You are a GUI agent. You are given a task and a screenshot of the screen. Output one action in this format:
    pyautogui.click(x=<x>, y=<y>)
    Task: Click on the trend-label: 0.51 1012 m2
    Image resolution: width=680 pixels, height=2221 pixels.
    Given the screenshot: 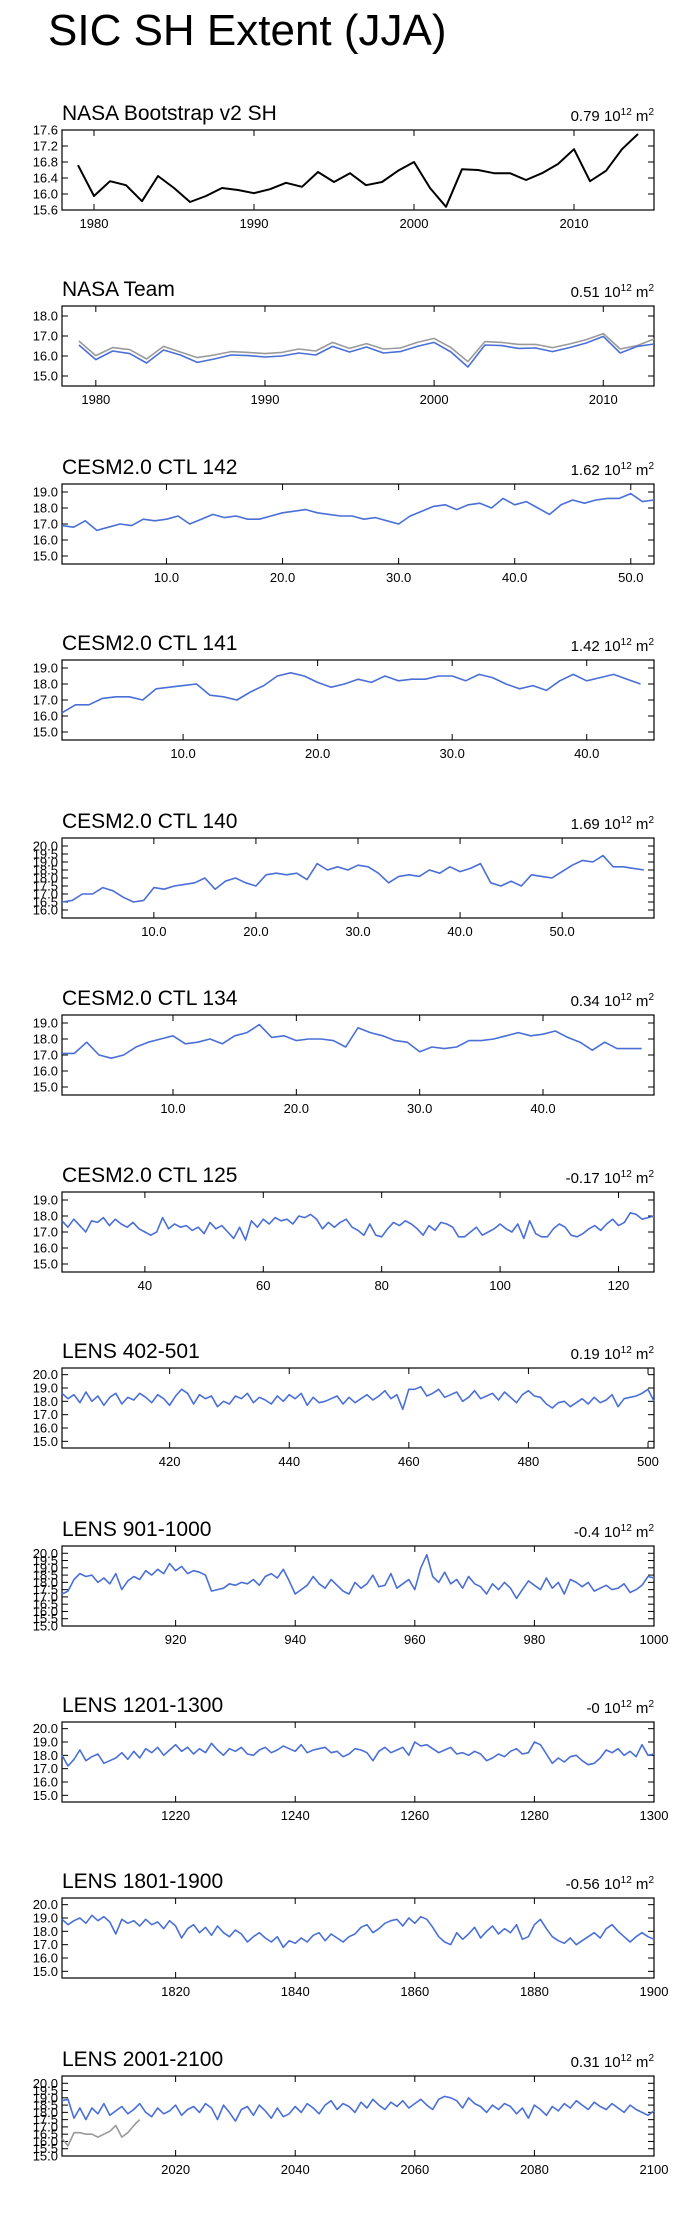 What is the action you would take?
    pyautogui.click(x=613, y=292)
    